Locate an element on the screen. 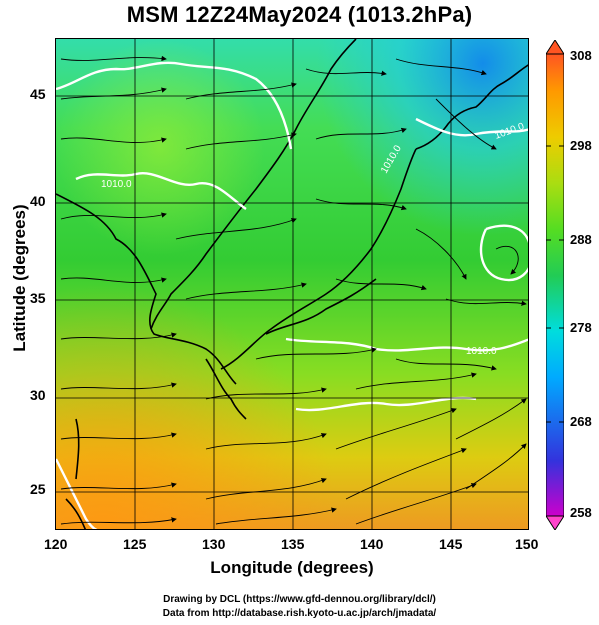 This screenshot has height=625, width=599. y-tick-label: 45 is located at coordinates (38, 94).